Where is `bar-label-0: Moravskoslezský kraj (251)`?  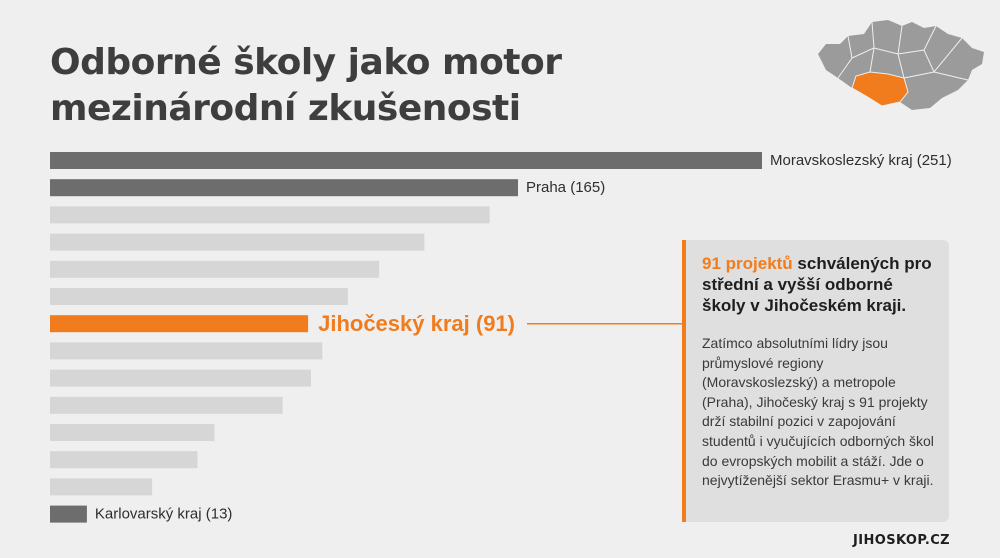
bar-label-0: Moravskoslezský kraj (251) is located at coordinates (861, 160).